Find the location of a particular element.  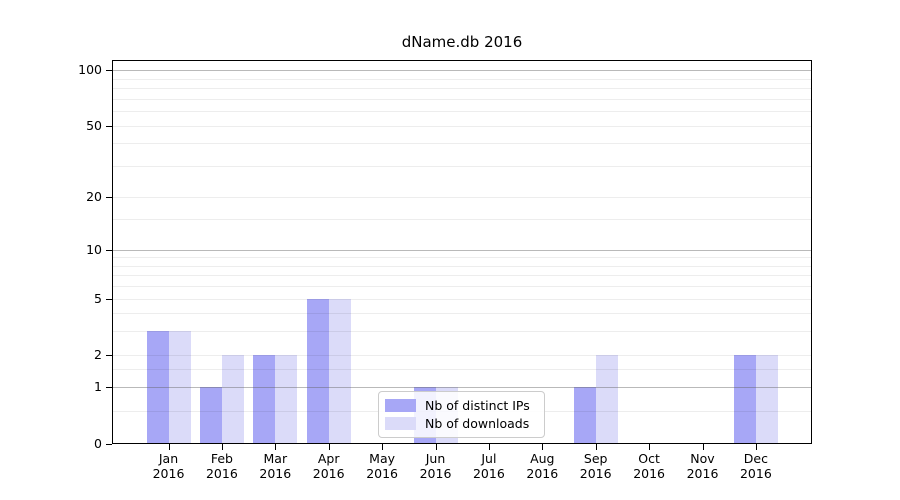

x-tick-label-sep: Sep 2016 is located at coordinates (595, 465).